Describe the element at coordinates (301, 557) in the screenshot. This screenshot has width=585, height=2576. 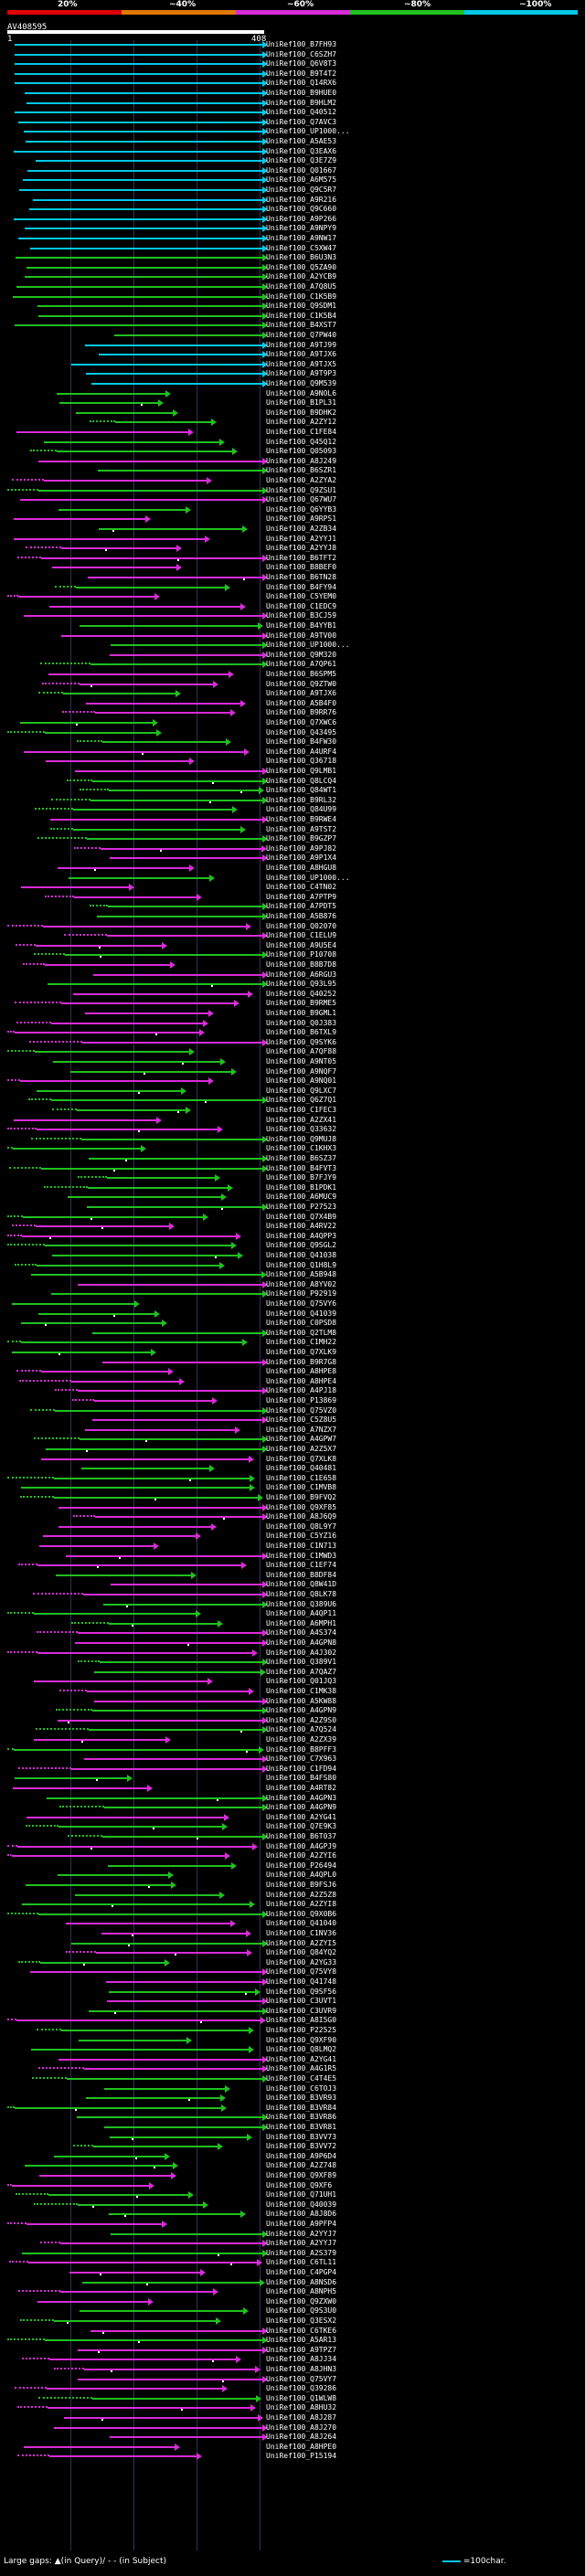
I see `hit-link: UniRef100_B6TFT2` at that location.